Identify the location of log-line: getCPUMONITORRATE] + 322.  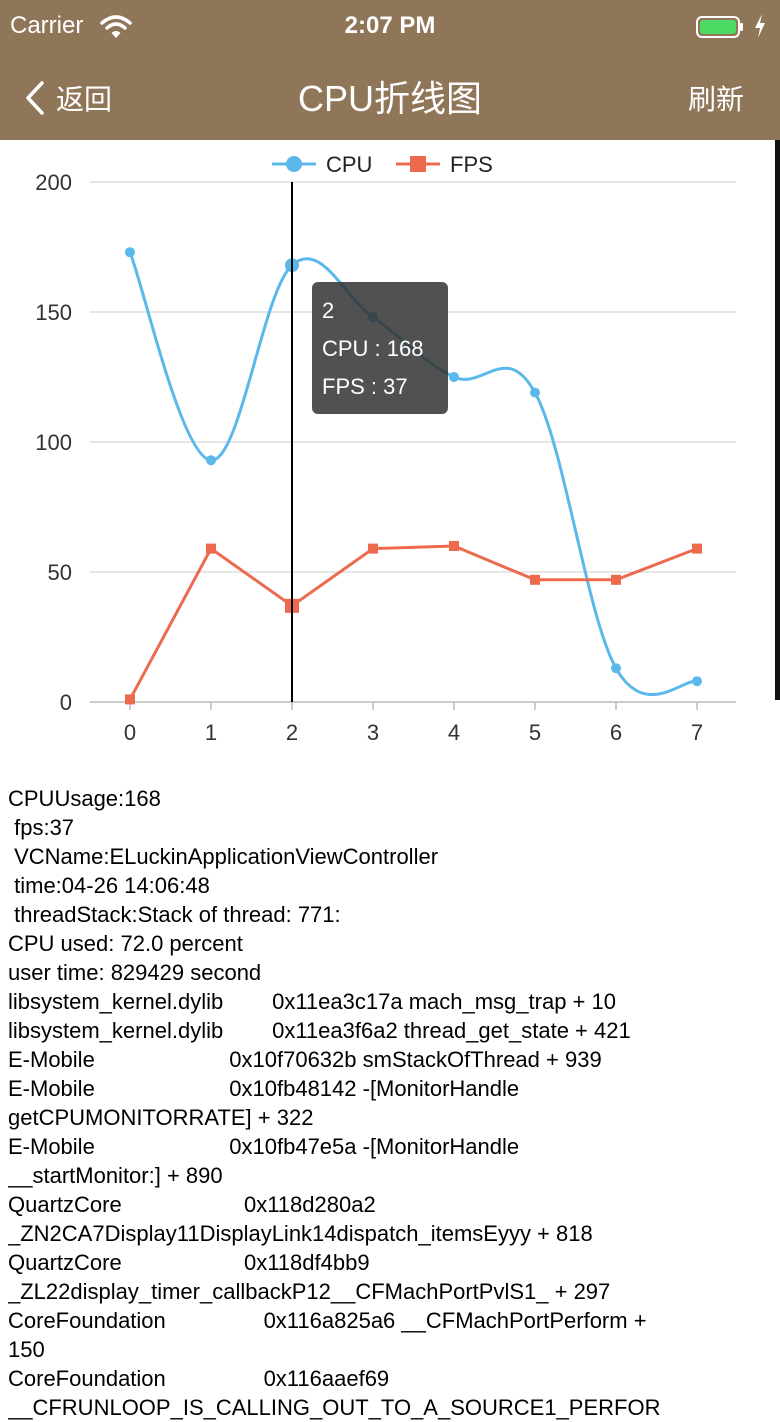
(161, 1117).